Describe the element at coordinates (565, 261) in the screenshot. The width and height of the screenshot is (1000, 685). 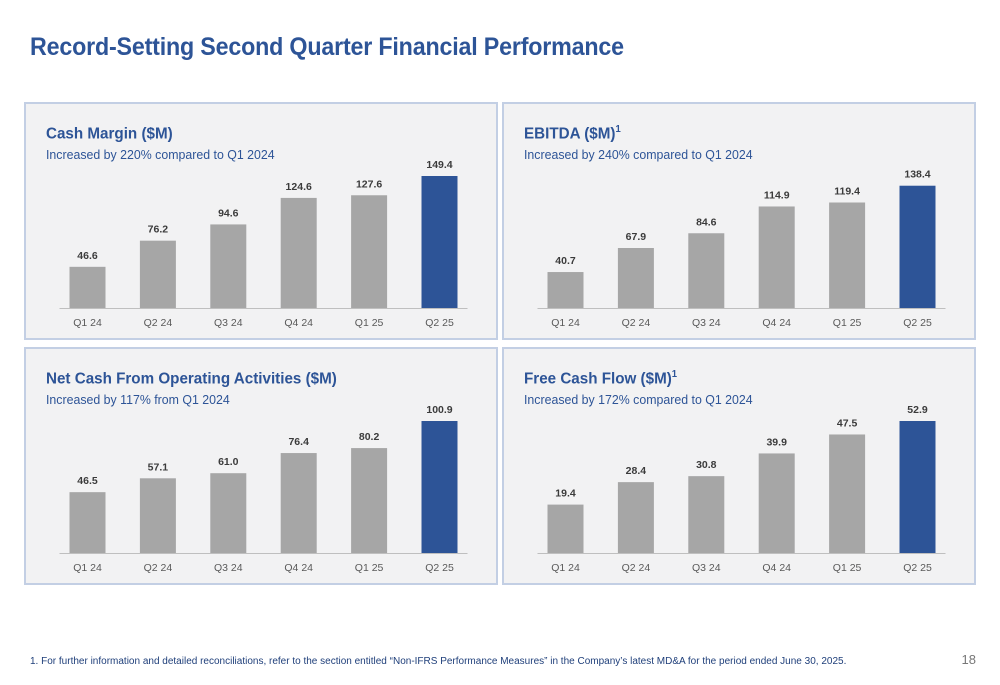
I see `data-label: 40.7` at that location.